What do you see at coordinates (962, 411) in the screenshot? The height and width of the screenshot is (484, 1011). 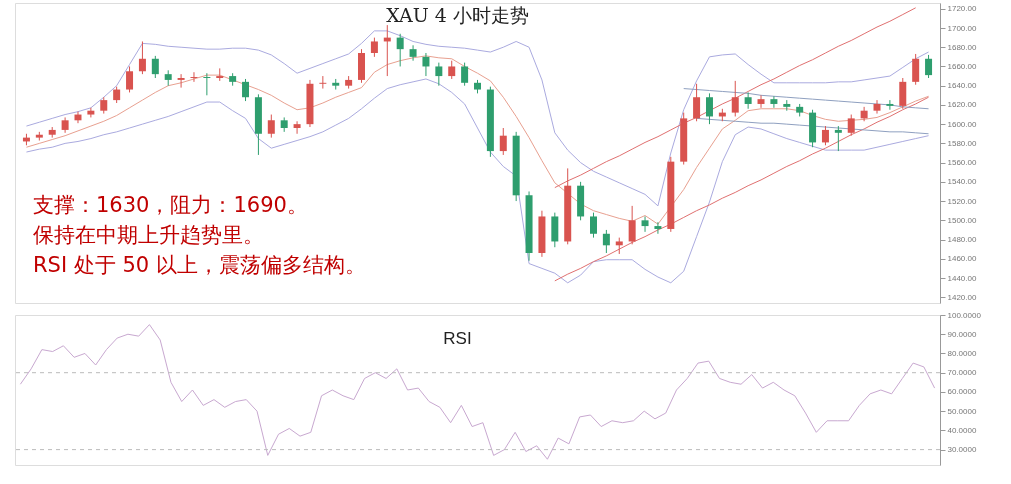 I see `y-tick-label: 50.0000` at bounding box center [962, 411].